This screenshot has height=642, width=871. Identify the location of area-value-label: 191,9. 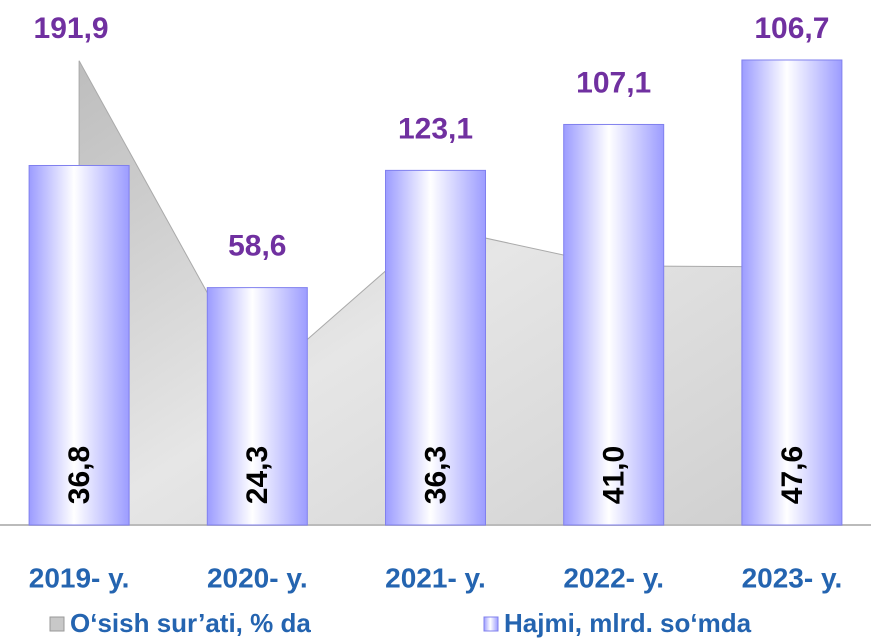
(71, 28).